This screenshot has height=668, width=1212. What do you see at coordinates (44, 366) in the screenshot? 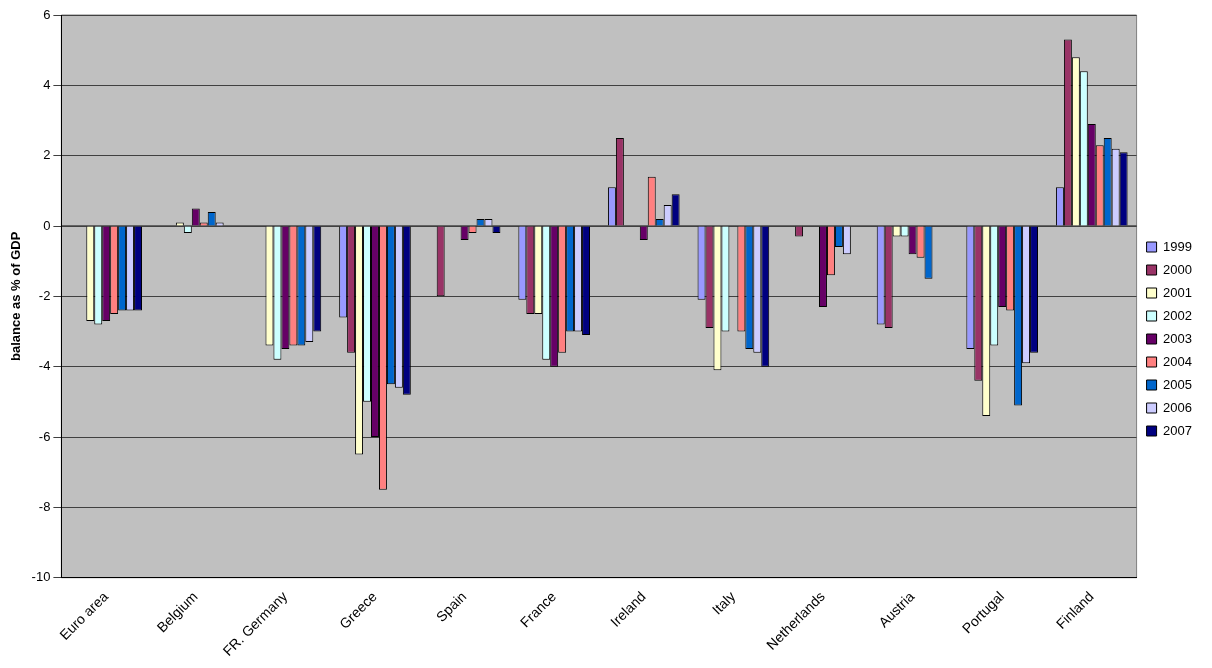
I see `y-tick-label: -4` at bounding box center [44, 366].